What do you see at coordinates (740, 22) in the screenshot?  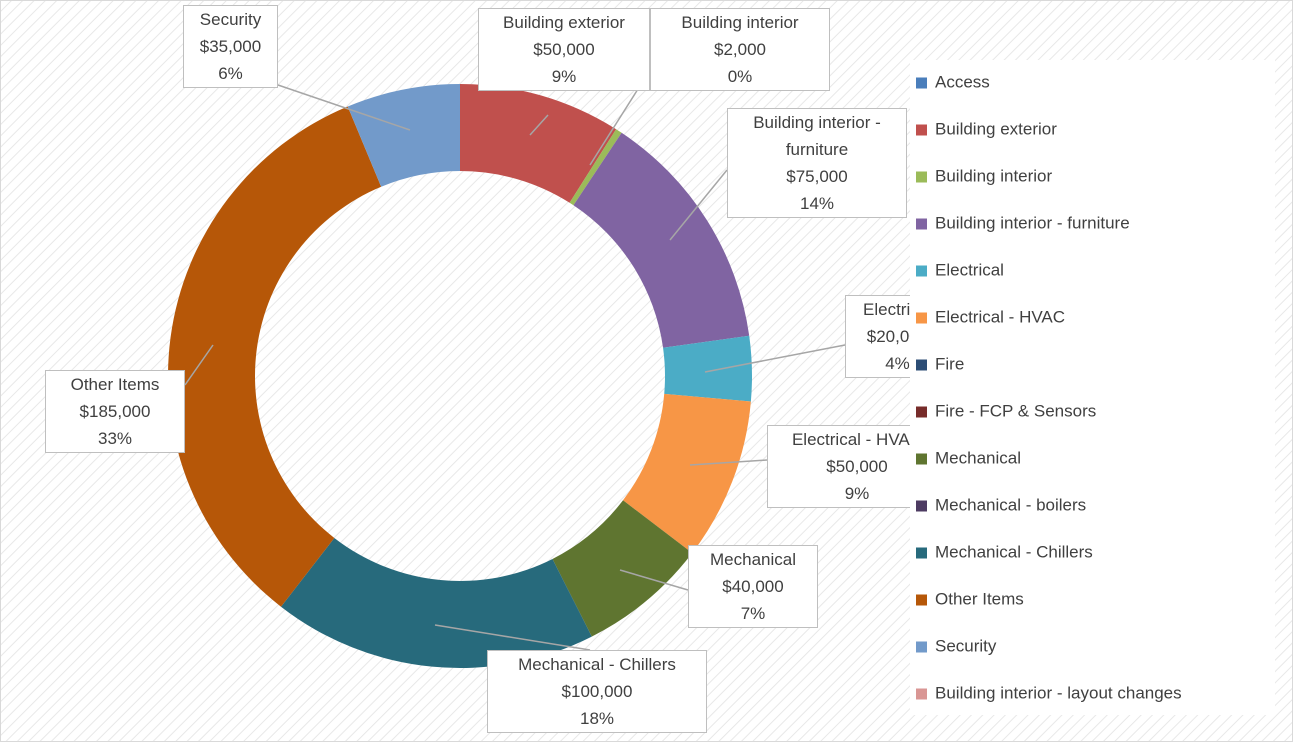 I see `label-line: Building interior` at bounding box center [740, 22].